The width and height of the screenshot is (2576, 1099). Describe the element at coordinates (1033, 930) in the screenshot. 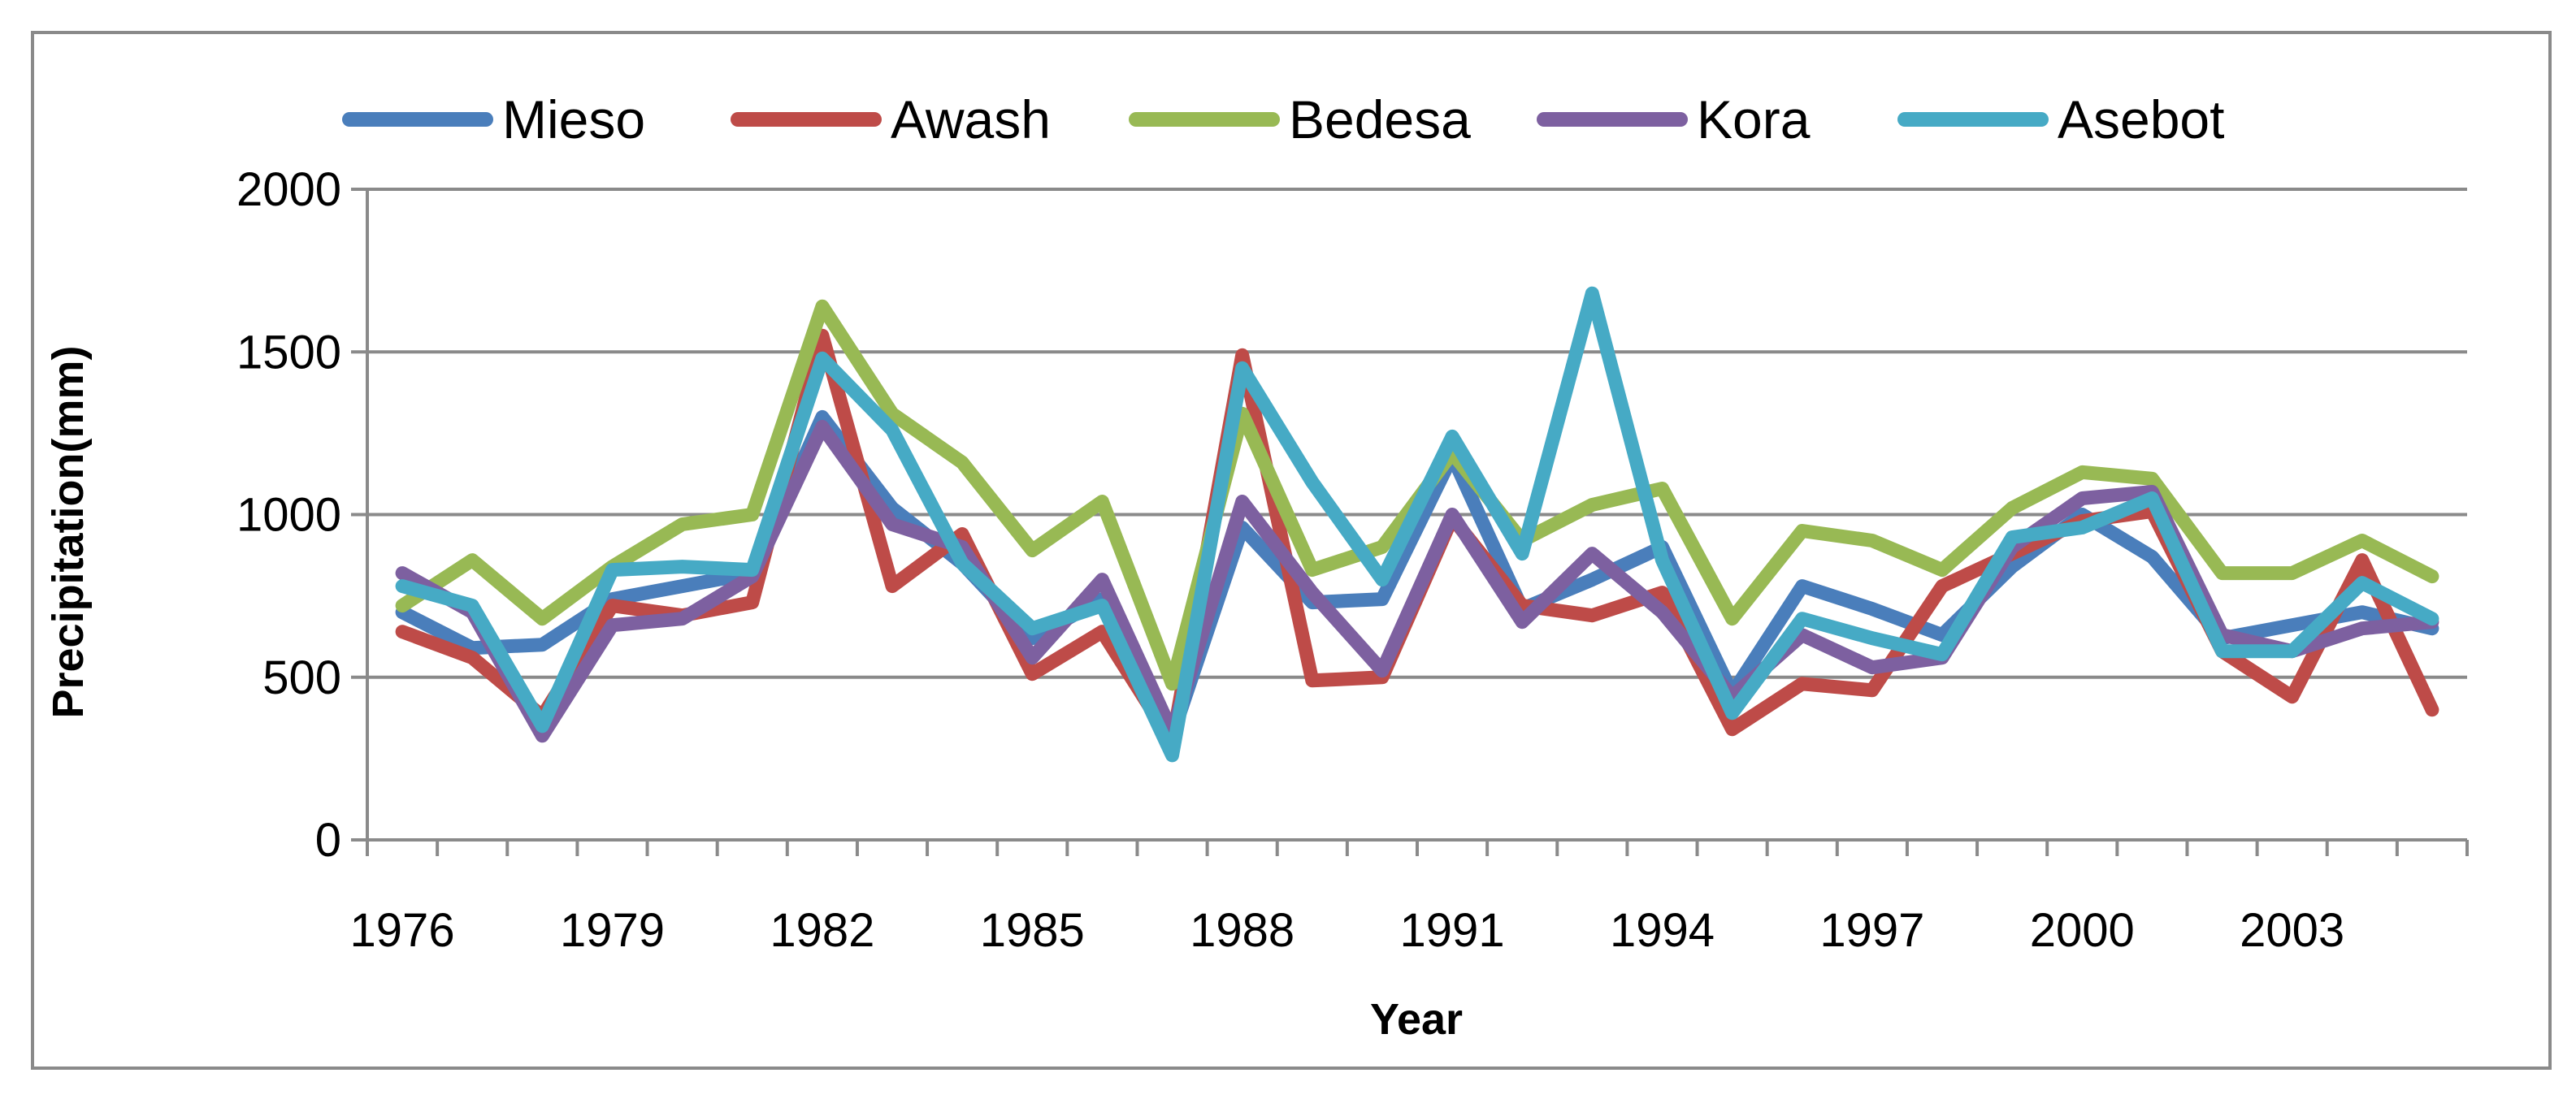

I see `x-tick-label: 1985` at that location.